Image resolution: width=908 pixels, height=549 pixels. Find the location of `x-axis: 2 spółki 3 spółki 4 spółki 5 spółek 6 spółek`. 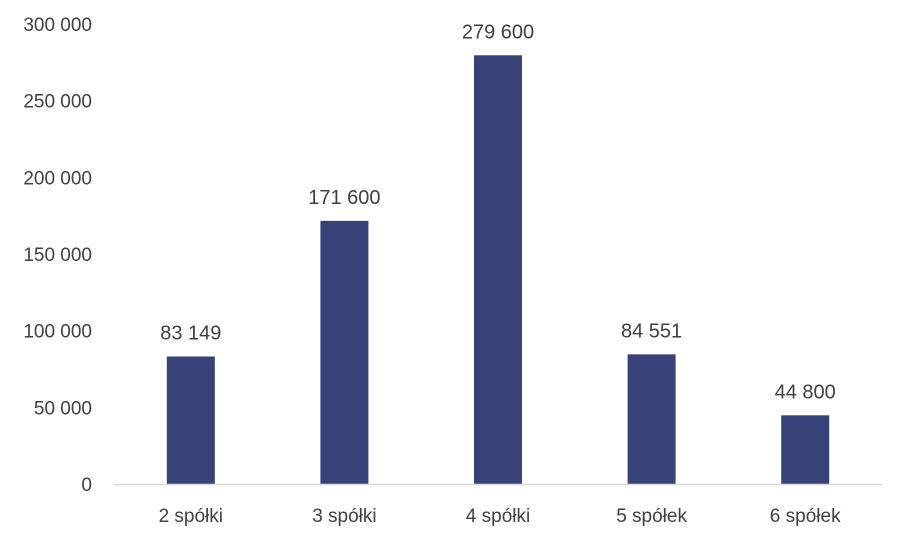

x-axis: 2 spółki 3 spółki 4 spółki 5 spółek 6 spółek is located at coordinates (498, 505).